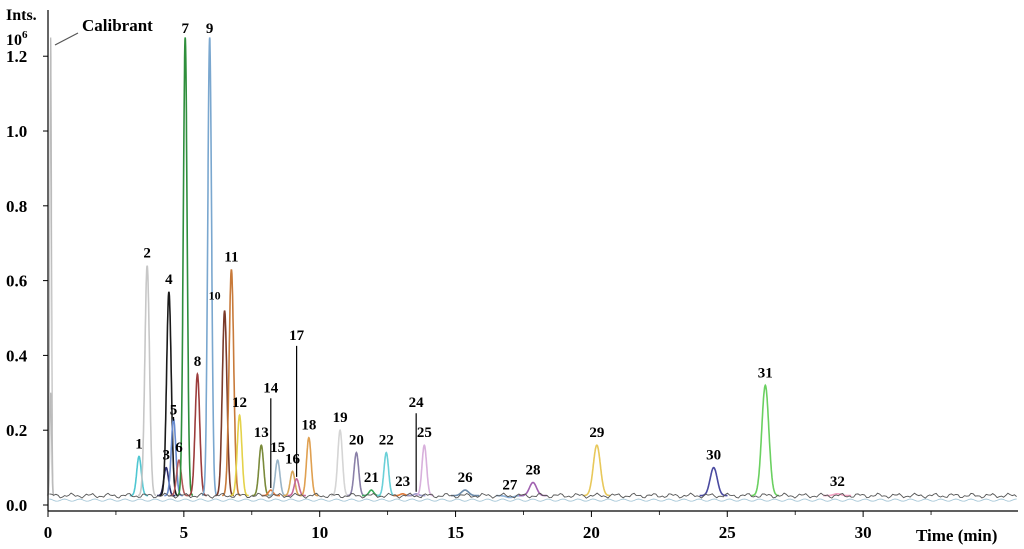  What do you see at coordinates (424, 433) in the screenshot?
I see `peak-label-25: 25` at bounding box center [424, 433].